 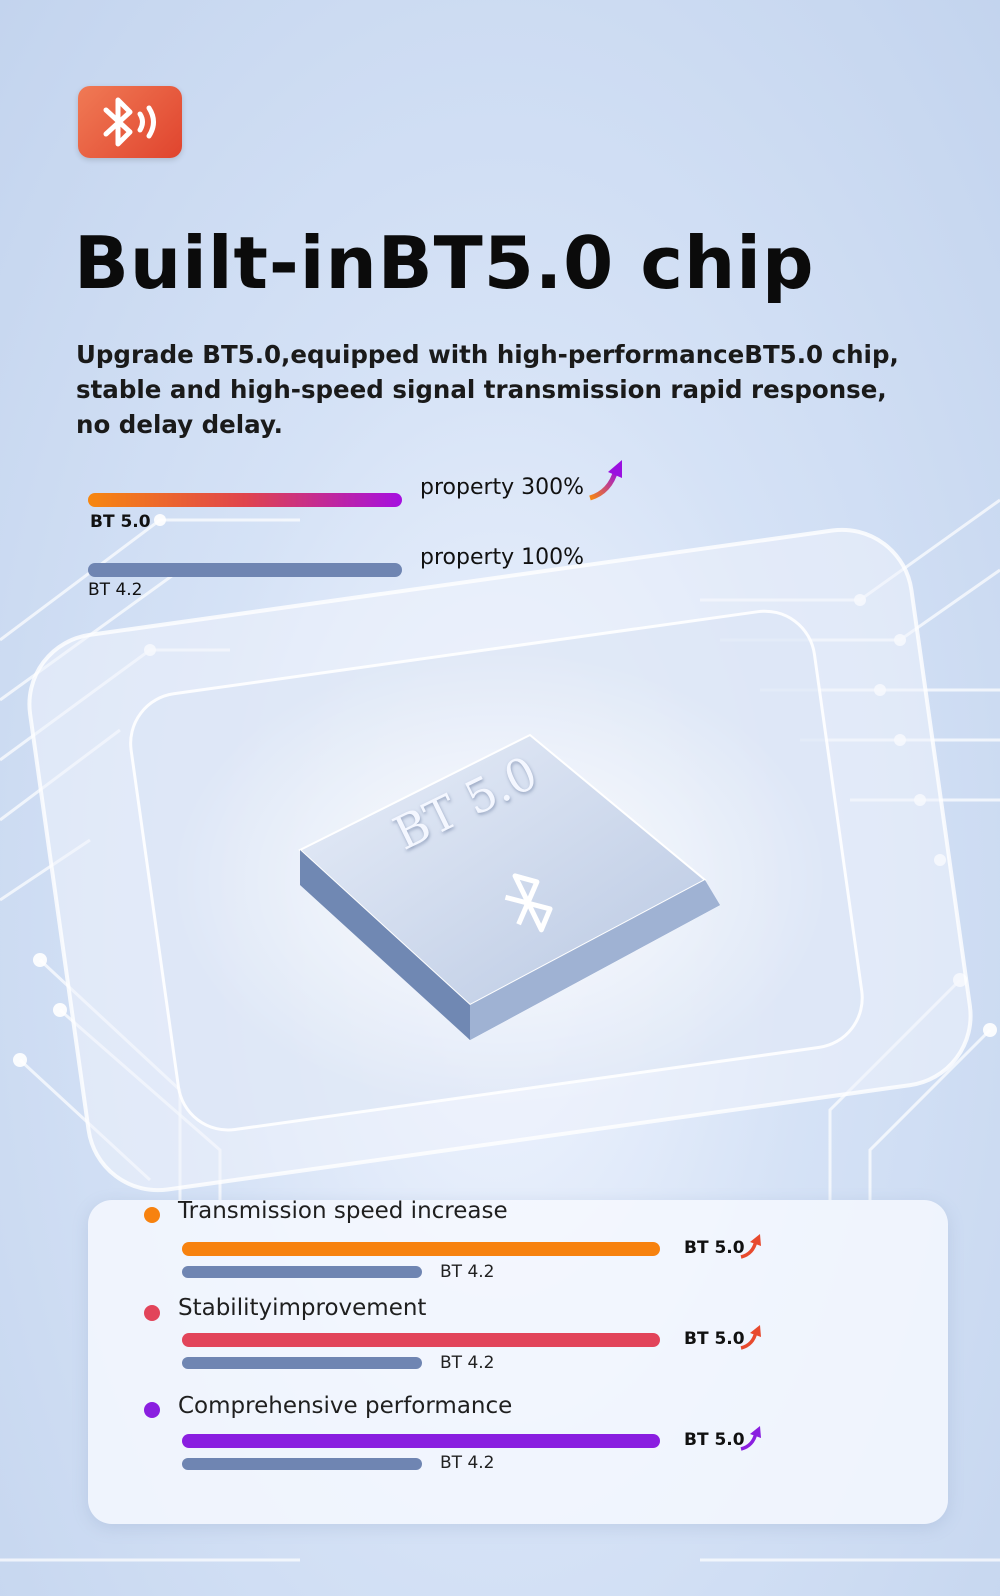 What do you see at coordinates (444, 263) in the screenshot?
I see `page-title: Built-inBT5.0 chip` at bounding box center [444, 263].